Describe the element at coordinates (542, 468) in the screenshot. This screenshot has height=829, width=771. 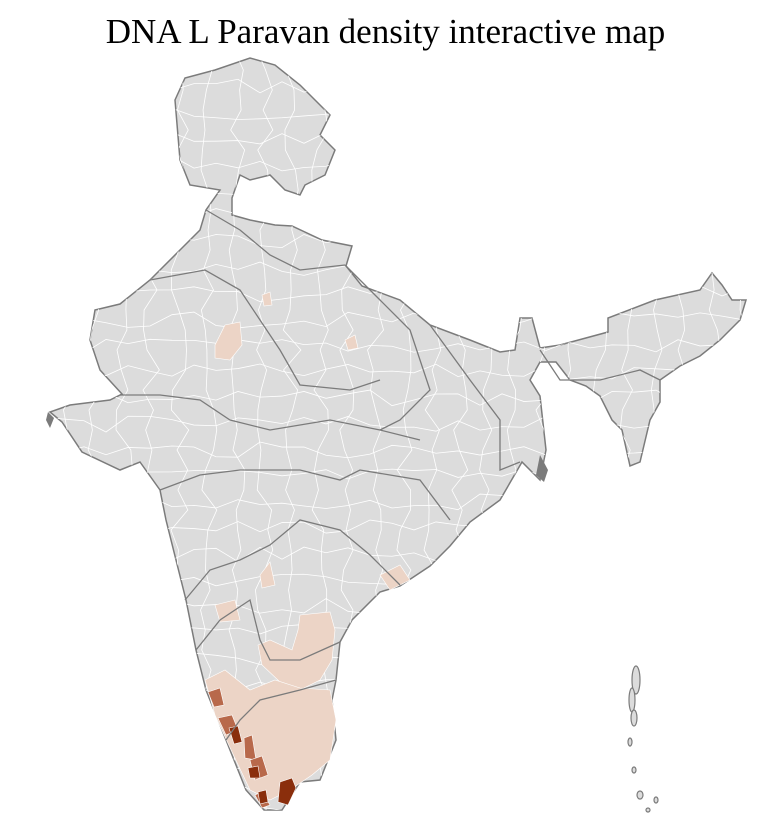
I see `sundarbans-delta` at that location.